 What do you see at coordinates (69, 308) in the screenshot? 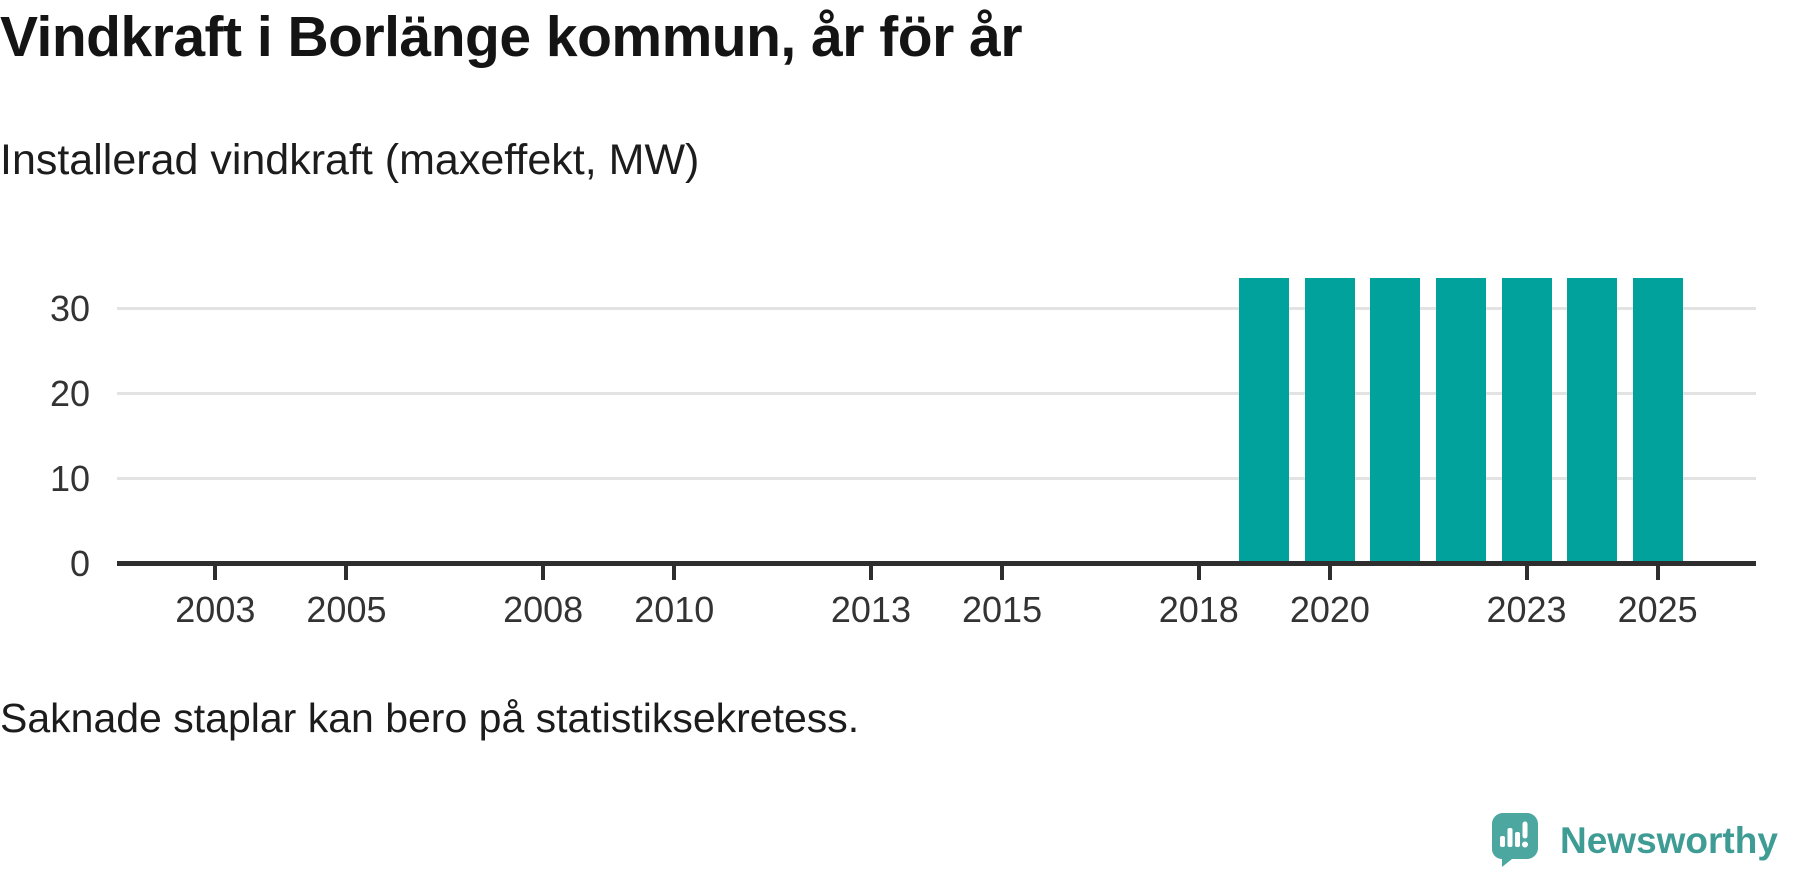
I see `y-tick-label-30: 30` at bounding box center [69, 308].